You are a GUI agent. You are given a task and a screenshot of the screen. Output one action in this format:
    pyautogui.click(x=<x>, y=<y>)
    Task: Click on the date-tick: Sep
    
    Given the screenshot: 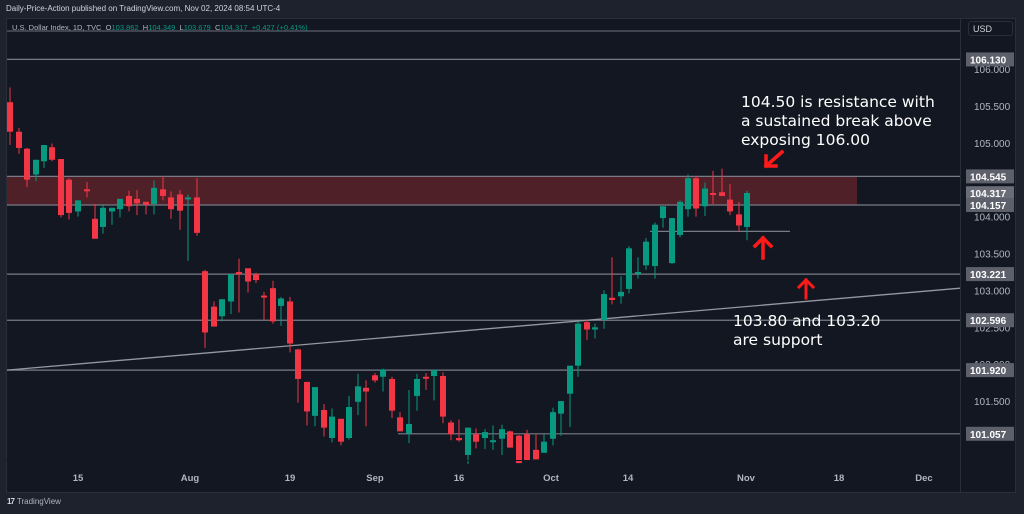 What is the action you would take?
    pyautogui.click(x=375, y=478)
    